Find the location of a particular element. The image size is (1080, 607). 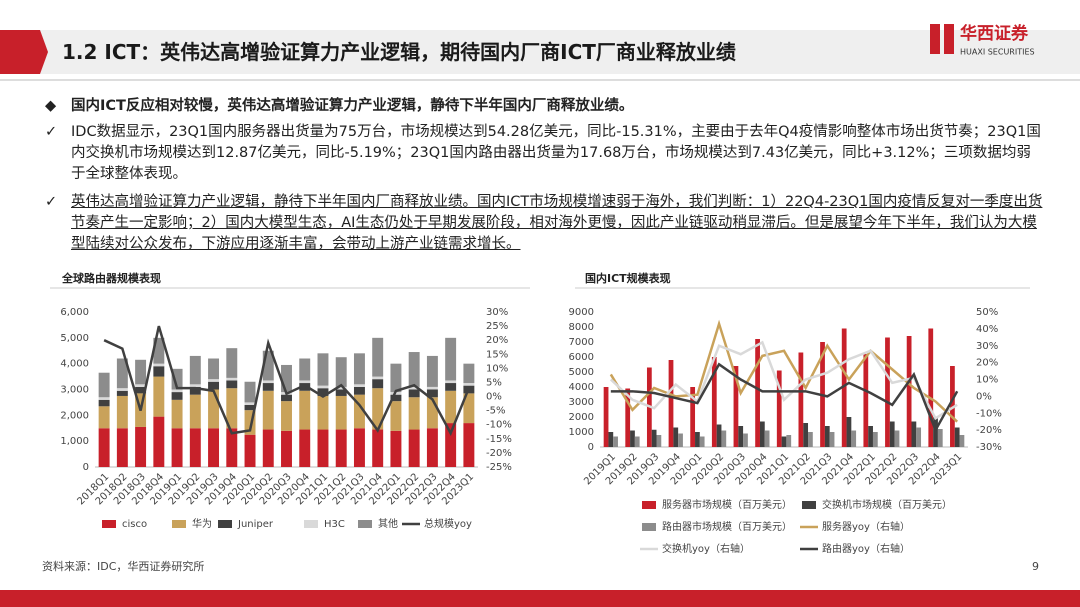

header-accent is located at coordinates (24, 52).